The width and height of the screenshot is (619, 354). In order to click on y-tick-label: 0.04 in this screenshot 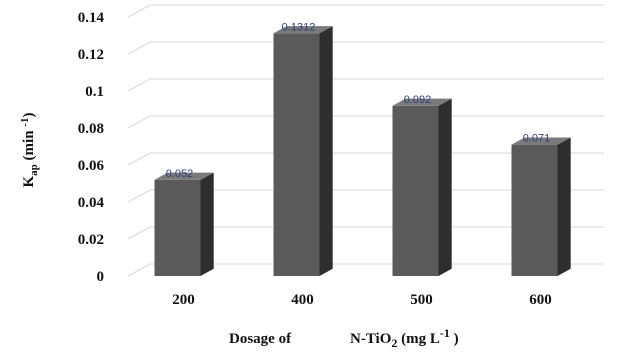, I will do `click(91, 203)`.